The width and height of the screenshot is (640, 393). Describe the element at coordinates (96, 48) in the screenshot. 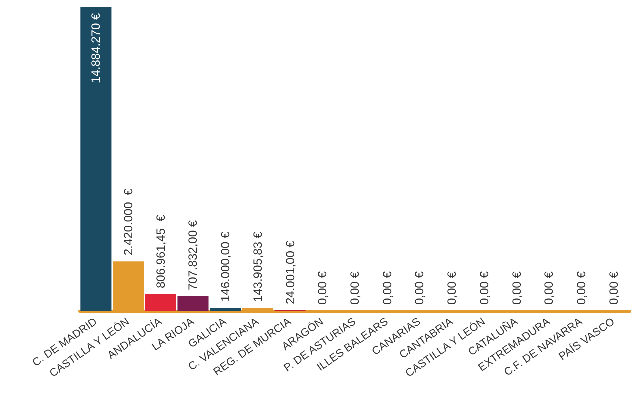

I see `data-label: 14.884.270 €` at that location.